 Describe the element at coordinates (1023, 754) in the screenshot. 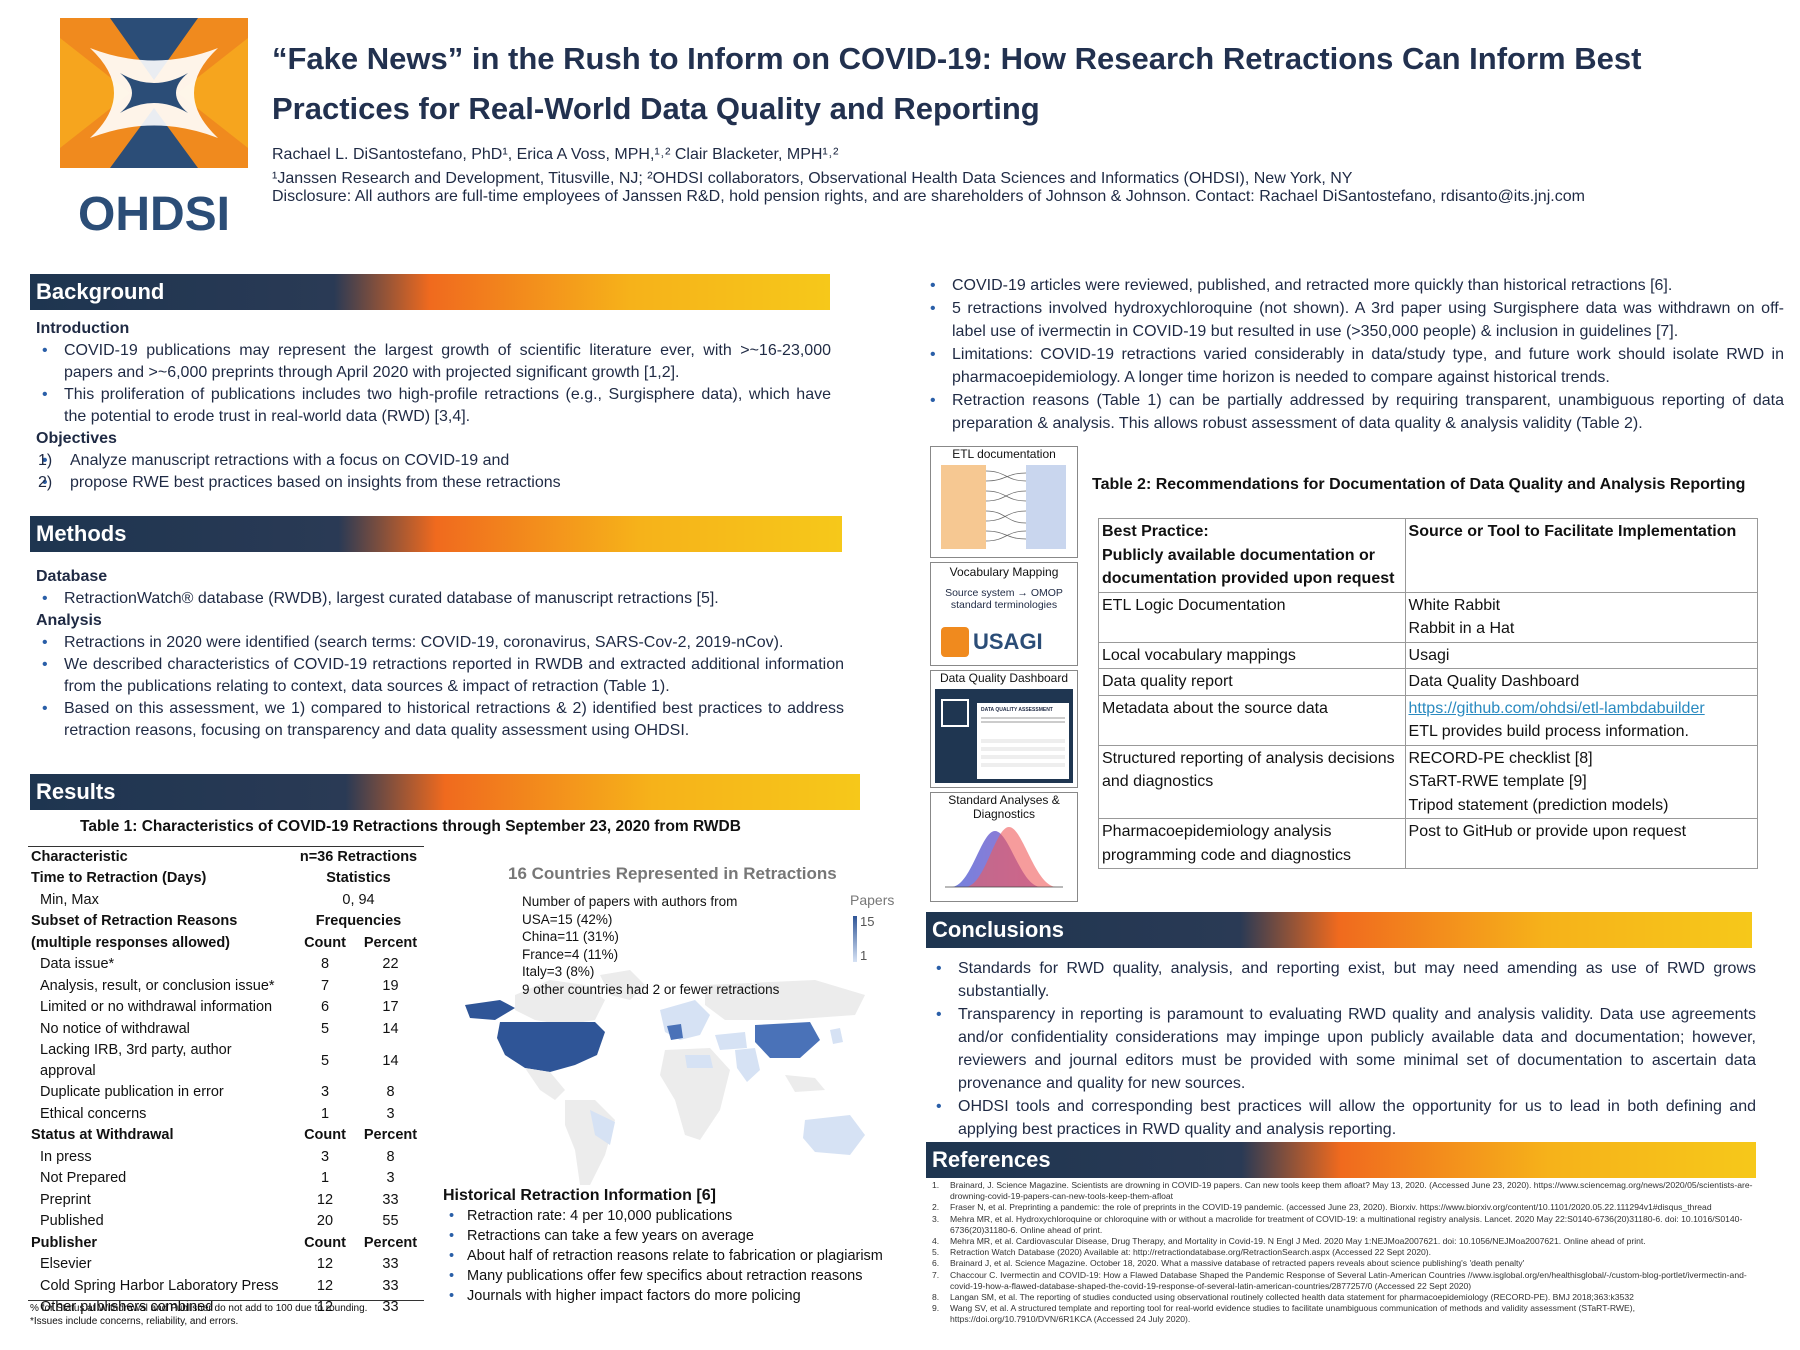

I see `dq-table` at that location.